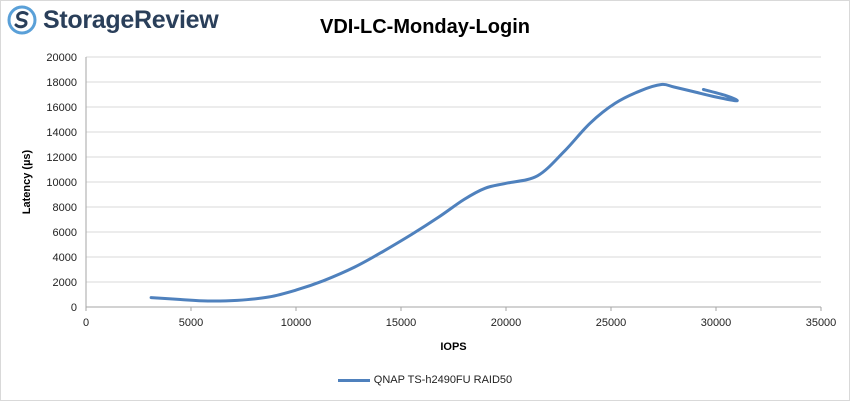  Describe the element at coordinates (22, 20) in the screenshot. I see `storagereview-logo-icon` at that location.